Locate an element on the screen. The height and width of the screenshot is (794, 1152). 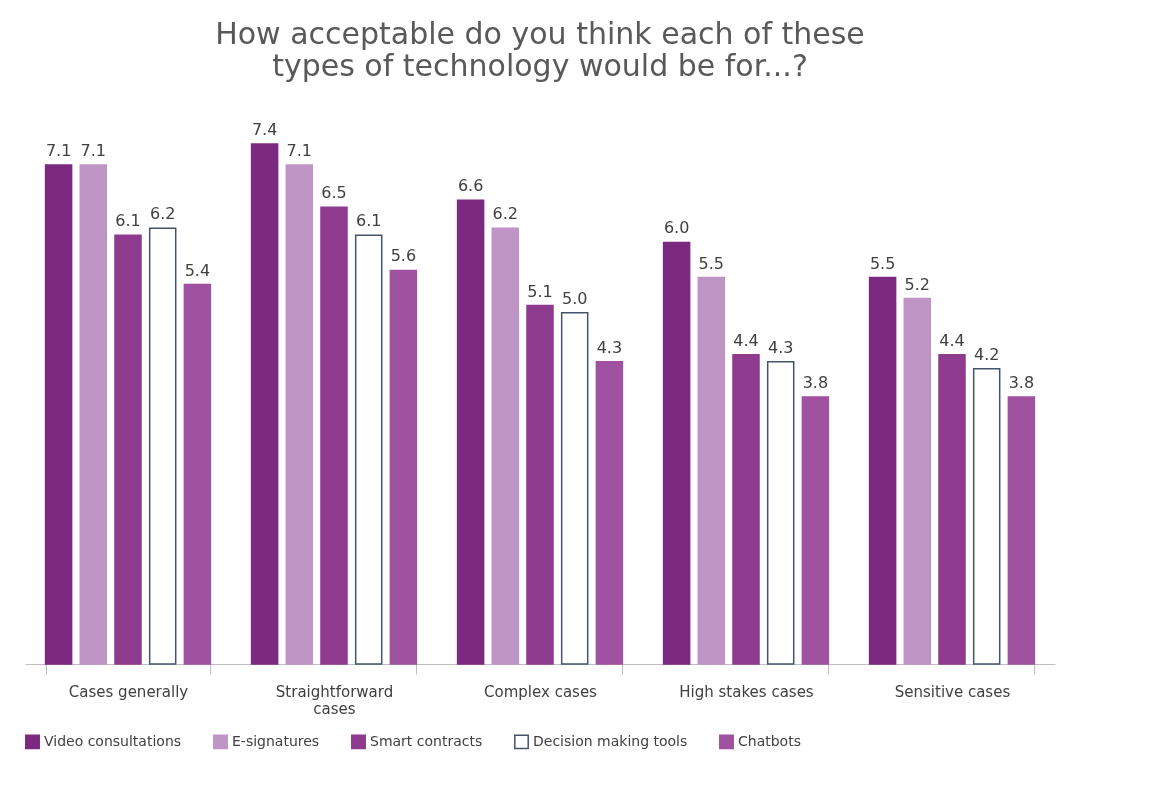
data-label: 6.0 is located at coordinates (676, 228).